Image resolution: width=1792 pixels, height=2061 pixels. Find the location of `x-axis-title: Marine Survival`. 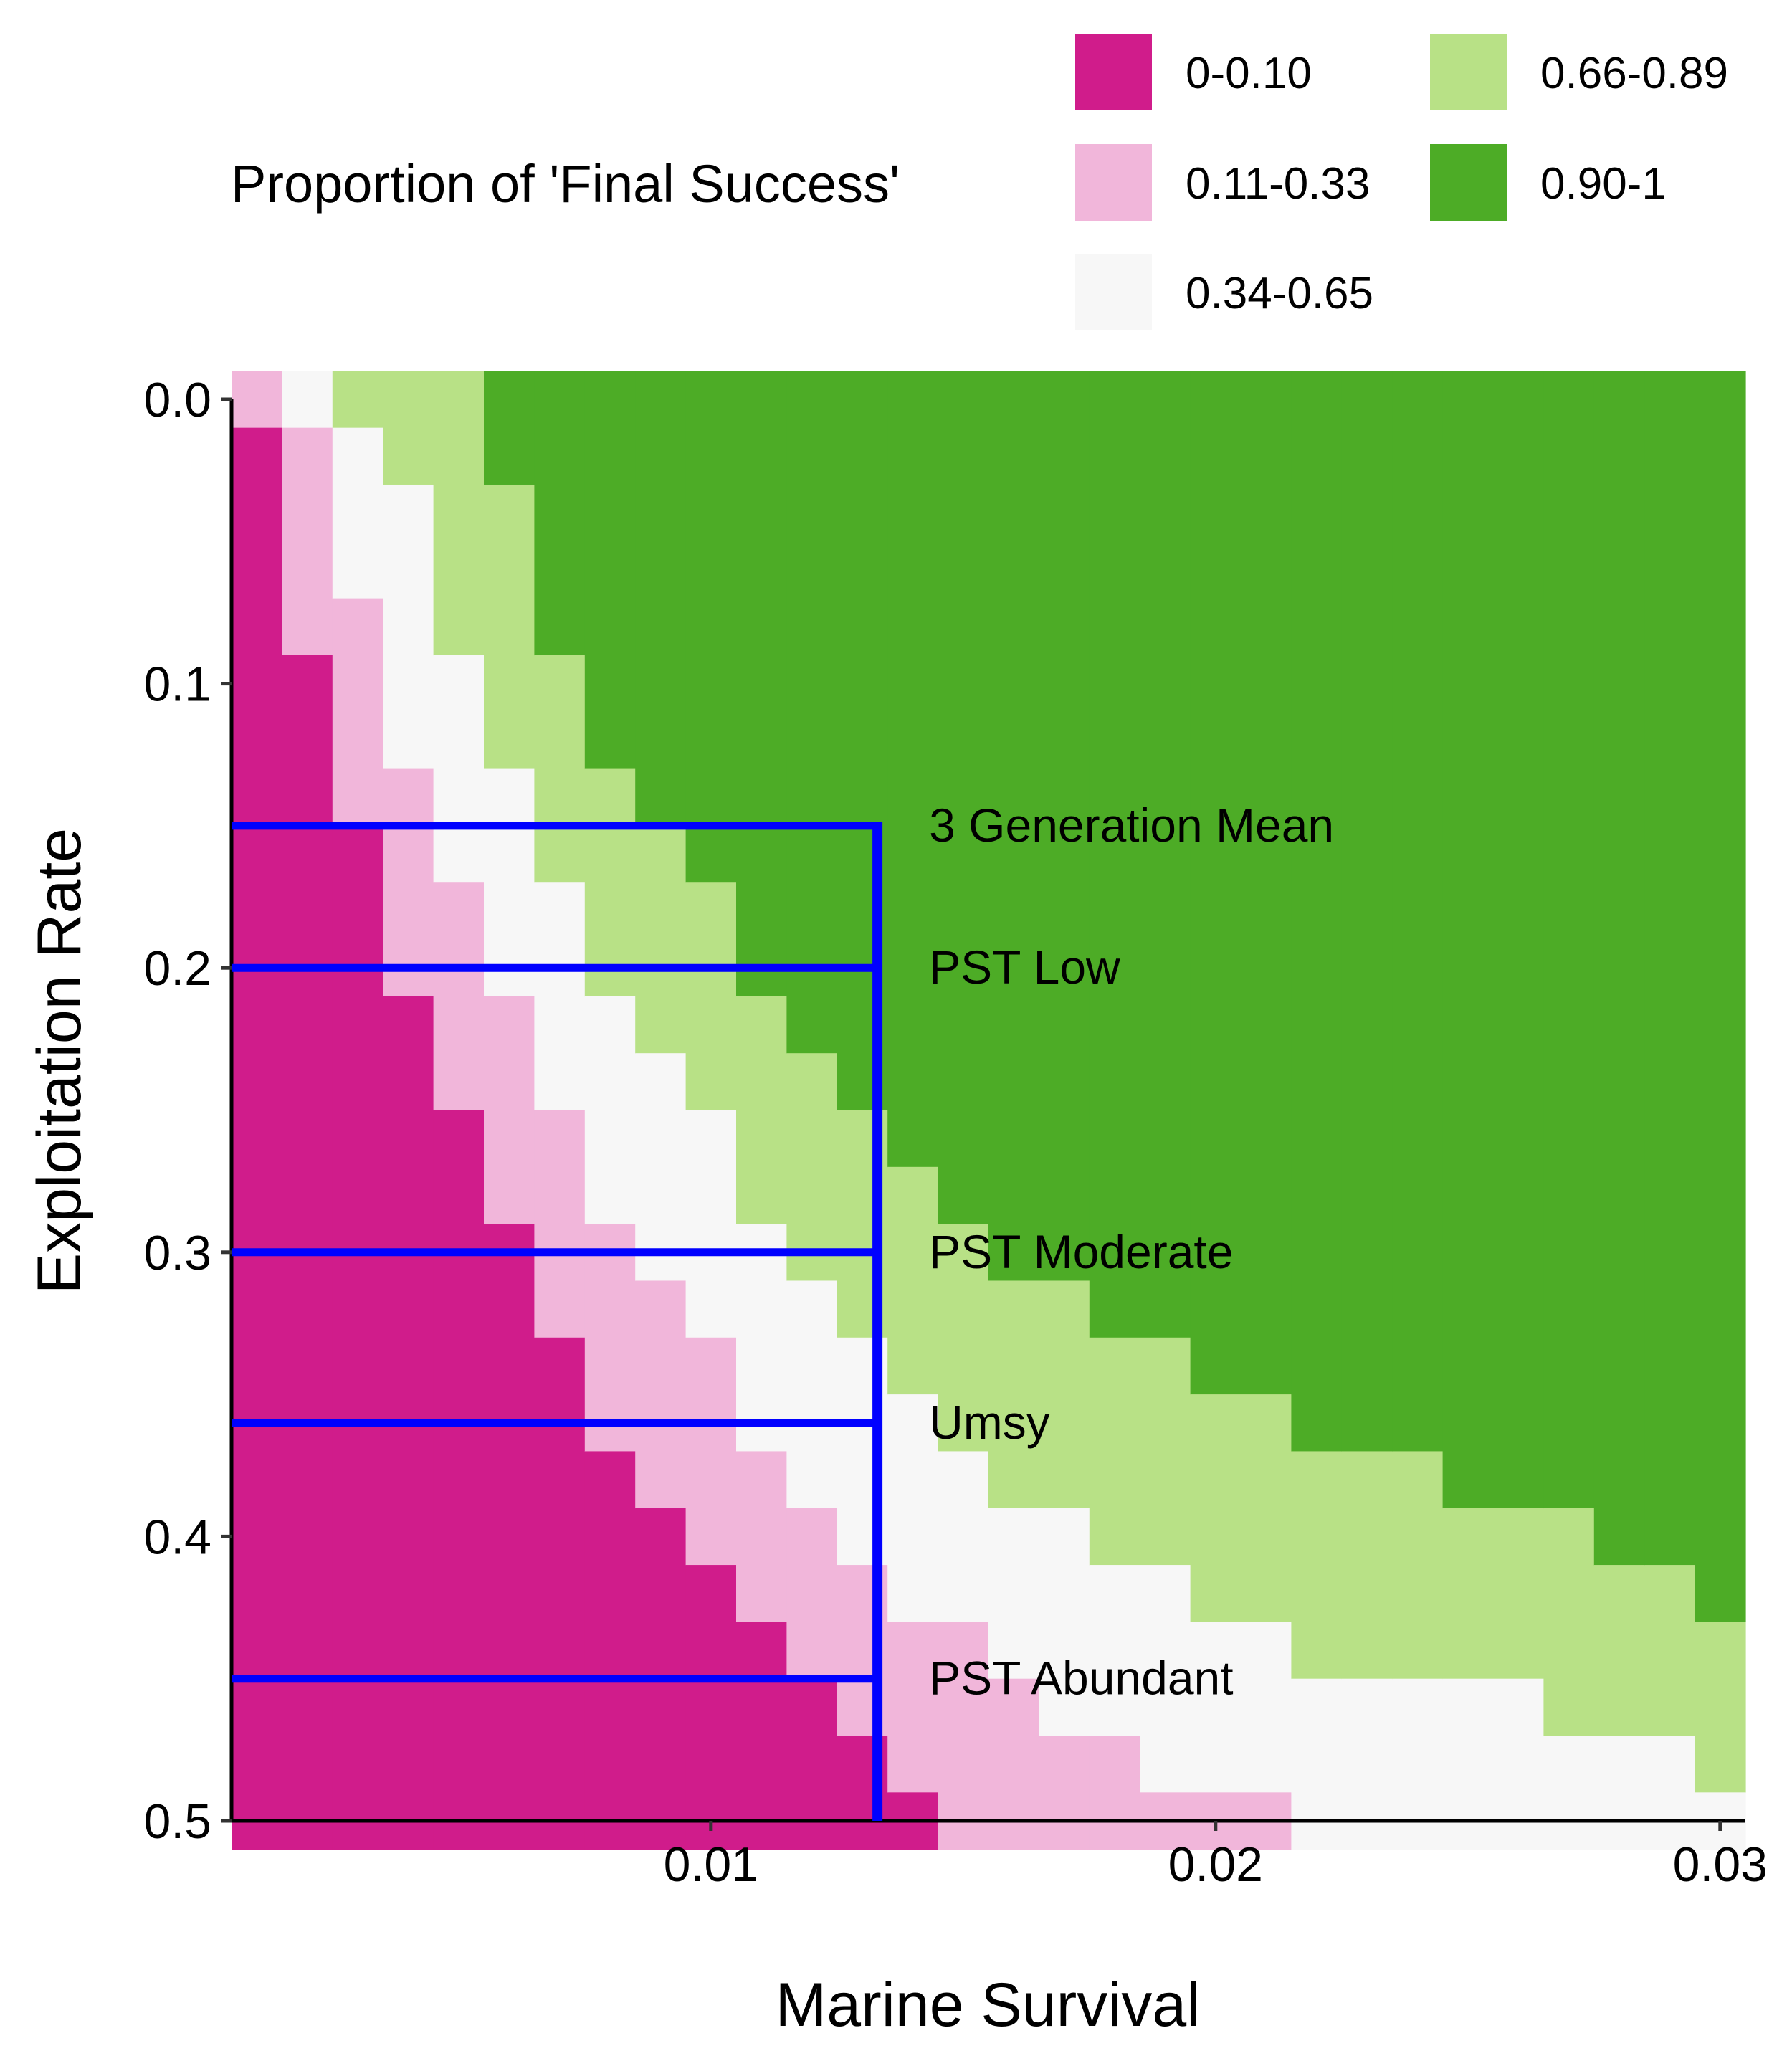

x-axis-title: Marine Survival is located at coordinates (989, 2005).